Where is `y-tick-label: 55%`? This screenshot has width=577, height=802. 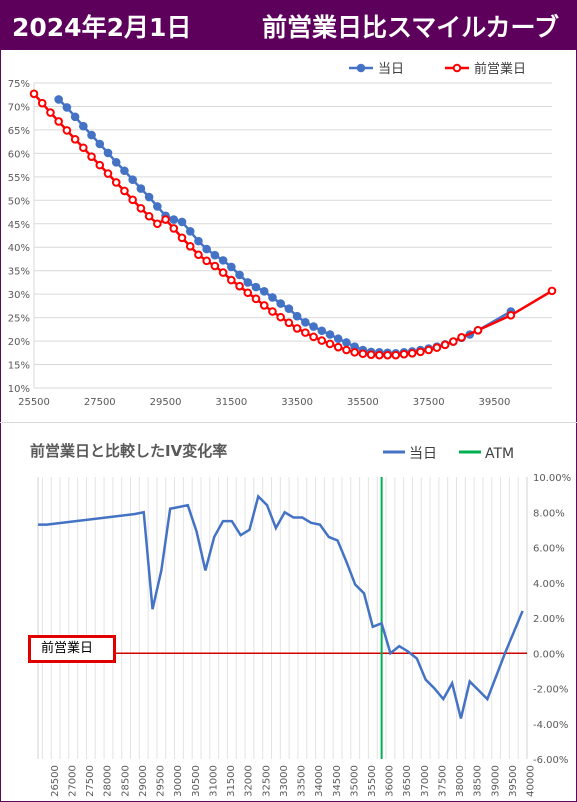
y-tick-label: 55% is located at coordinates (19, 178).